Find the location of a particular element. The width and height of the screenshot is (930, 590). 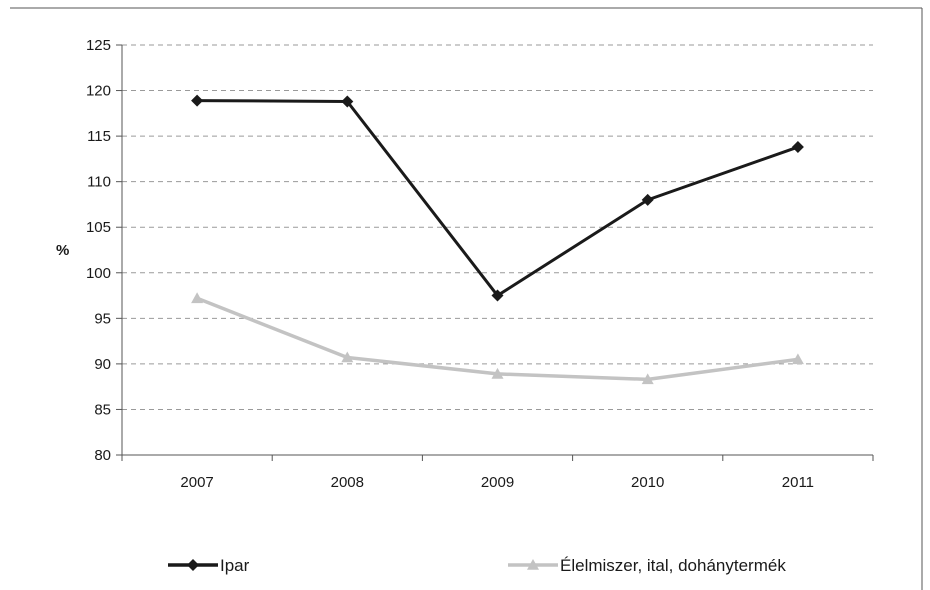

legend-marker-ipar is located at coordinates (193, 565).